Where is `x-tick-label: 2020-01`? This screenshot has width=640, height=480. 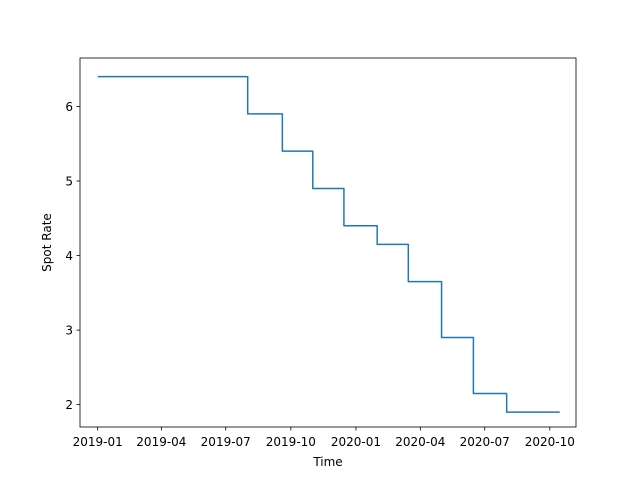 x-tick-label: 2020-01 is located at coordinates (356, 442).